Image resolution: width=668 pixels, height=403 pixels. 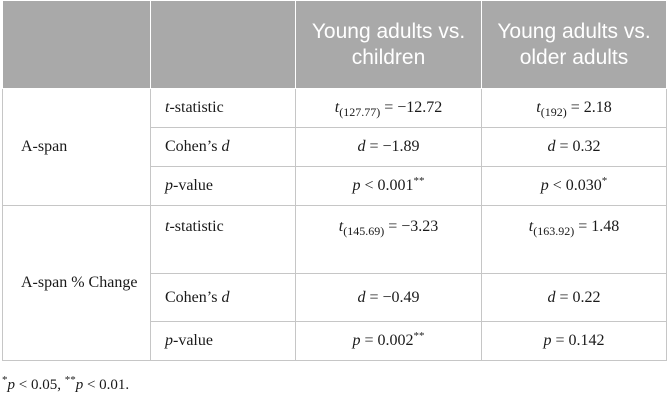 I want to click on value-cell: t(127.77) = −12.72, so click(x=388, y=108).